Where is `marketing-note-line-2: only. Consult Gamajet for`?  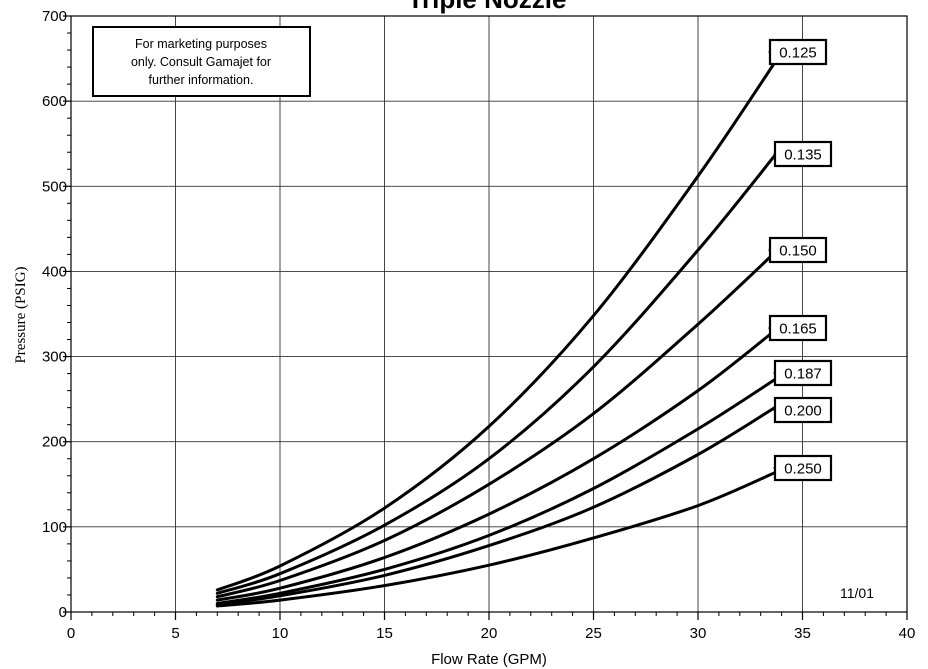
marketing-note-line-2: only. Consult Gamajet for is located at coordinates (201, 62).